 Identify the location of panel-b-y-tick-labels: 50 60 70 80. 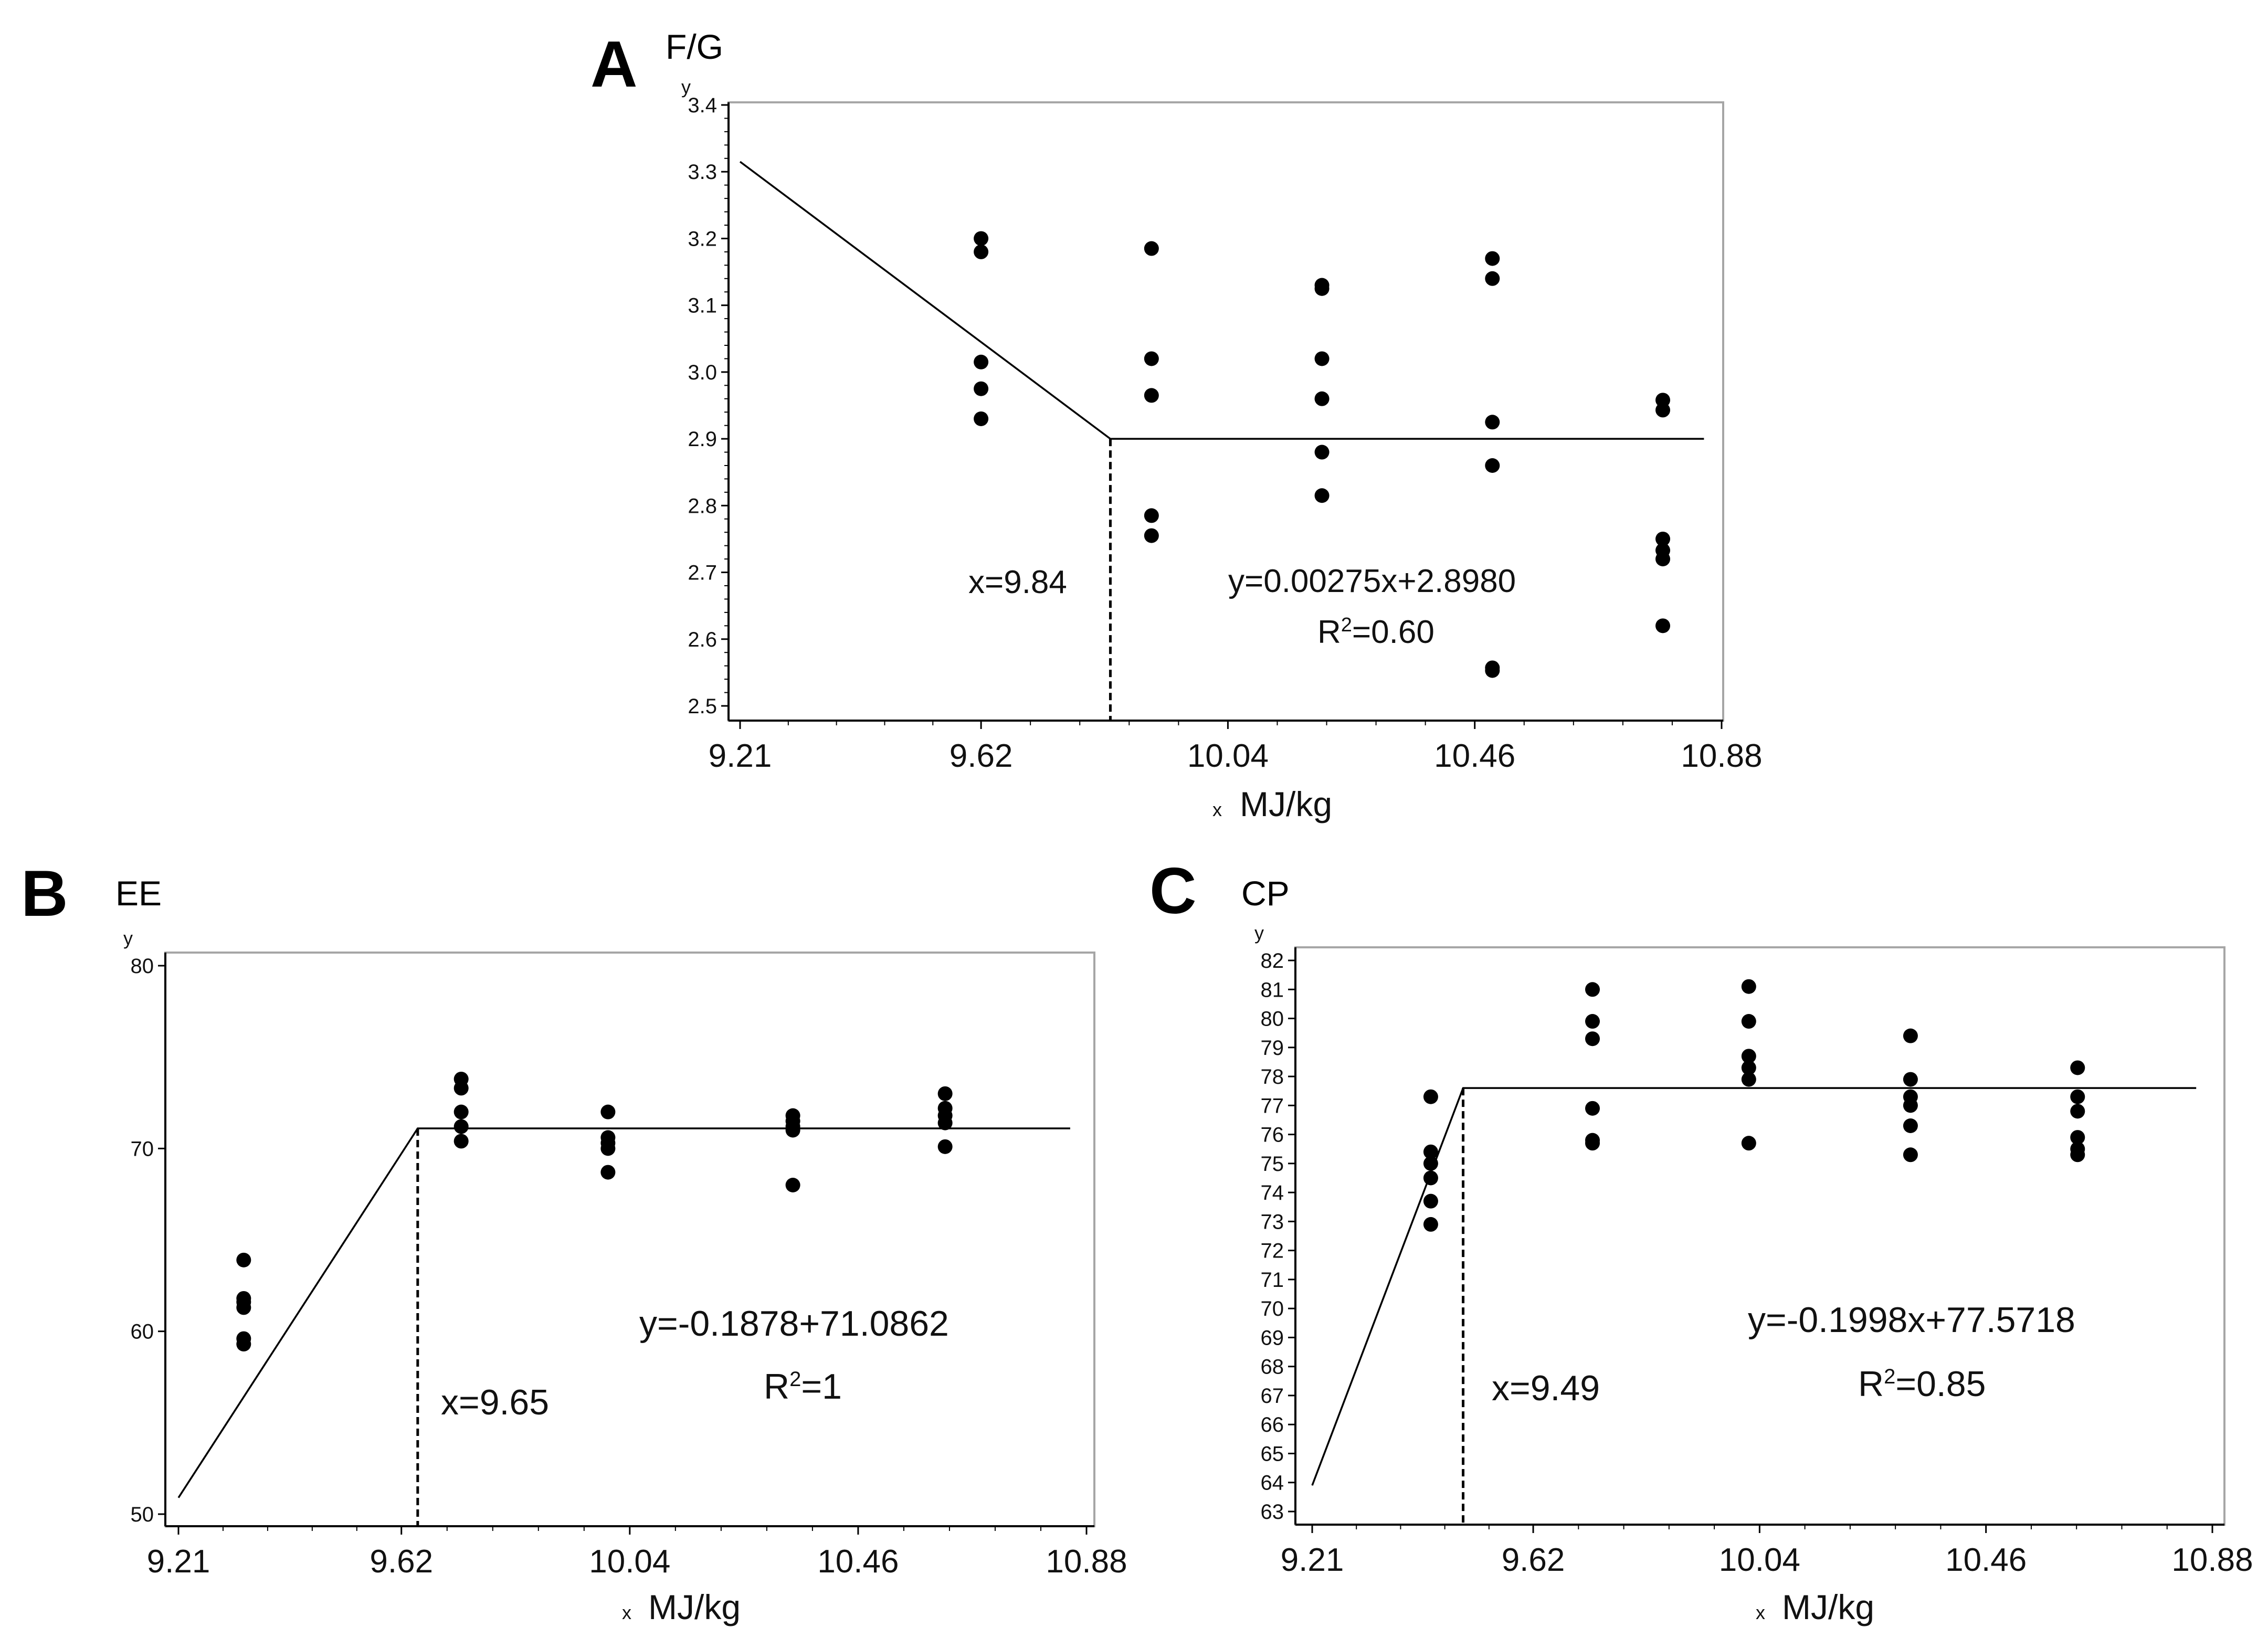
(143, 1240).